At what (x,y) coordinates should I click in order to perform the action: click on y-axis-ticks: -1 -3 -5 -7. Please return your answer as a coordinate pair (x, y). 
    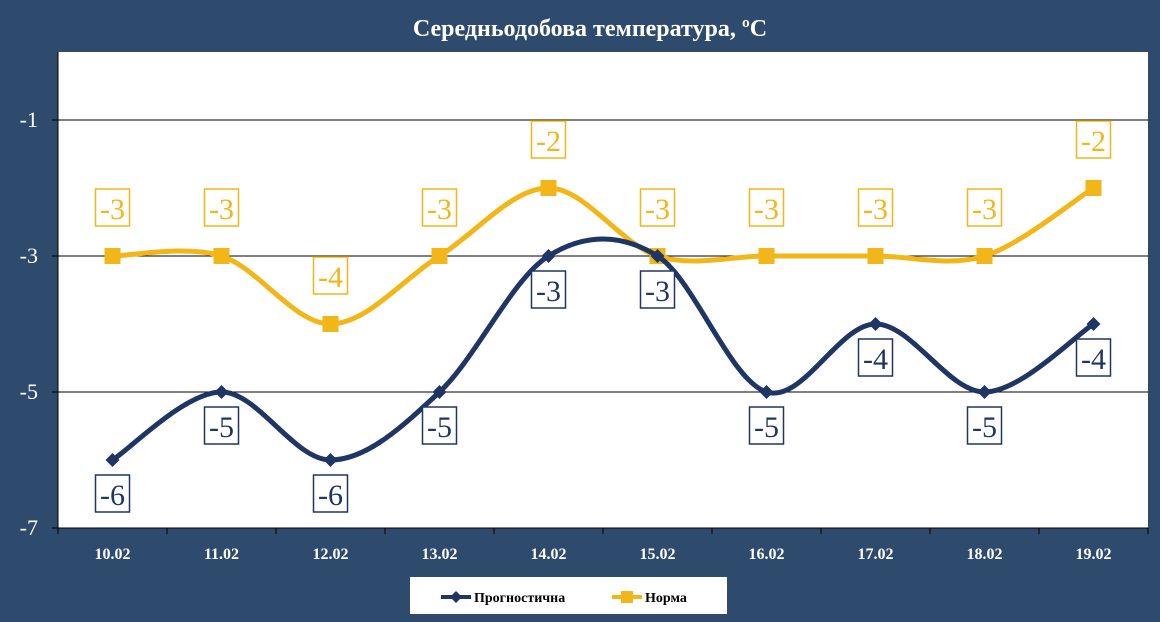
    Looking at the image, I should click on (39, 323).